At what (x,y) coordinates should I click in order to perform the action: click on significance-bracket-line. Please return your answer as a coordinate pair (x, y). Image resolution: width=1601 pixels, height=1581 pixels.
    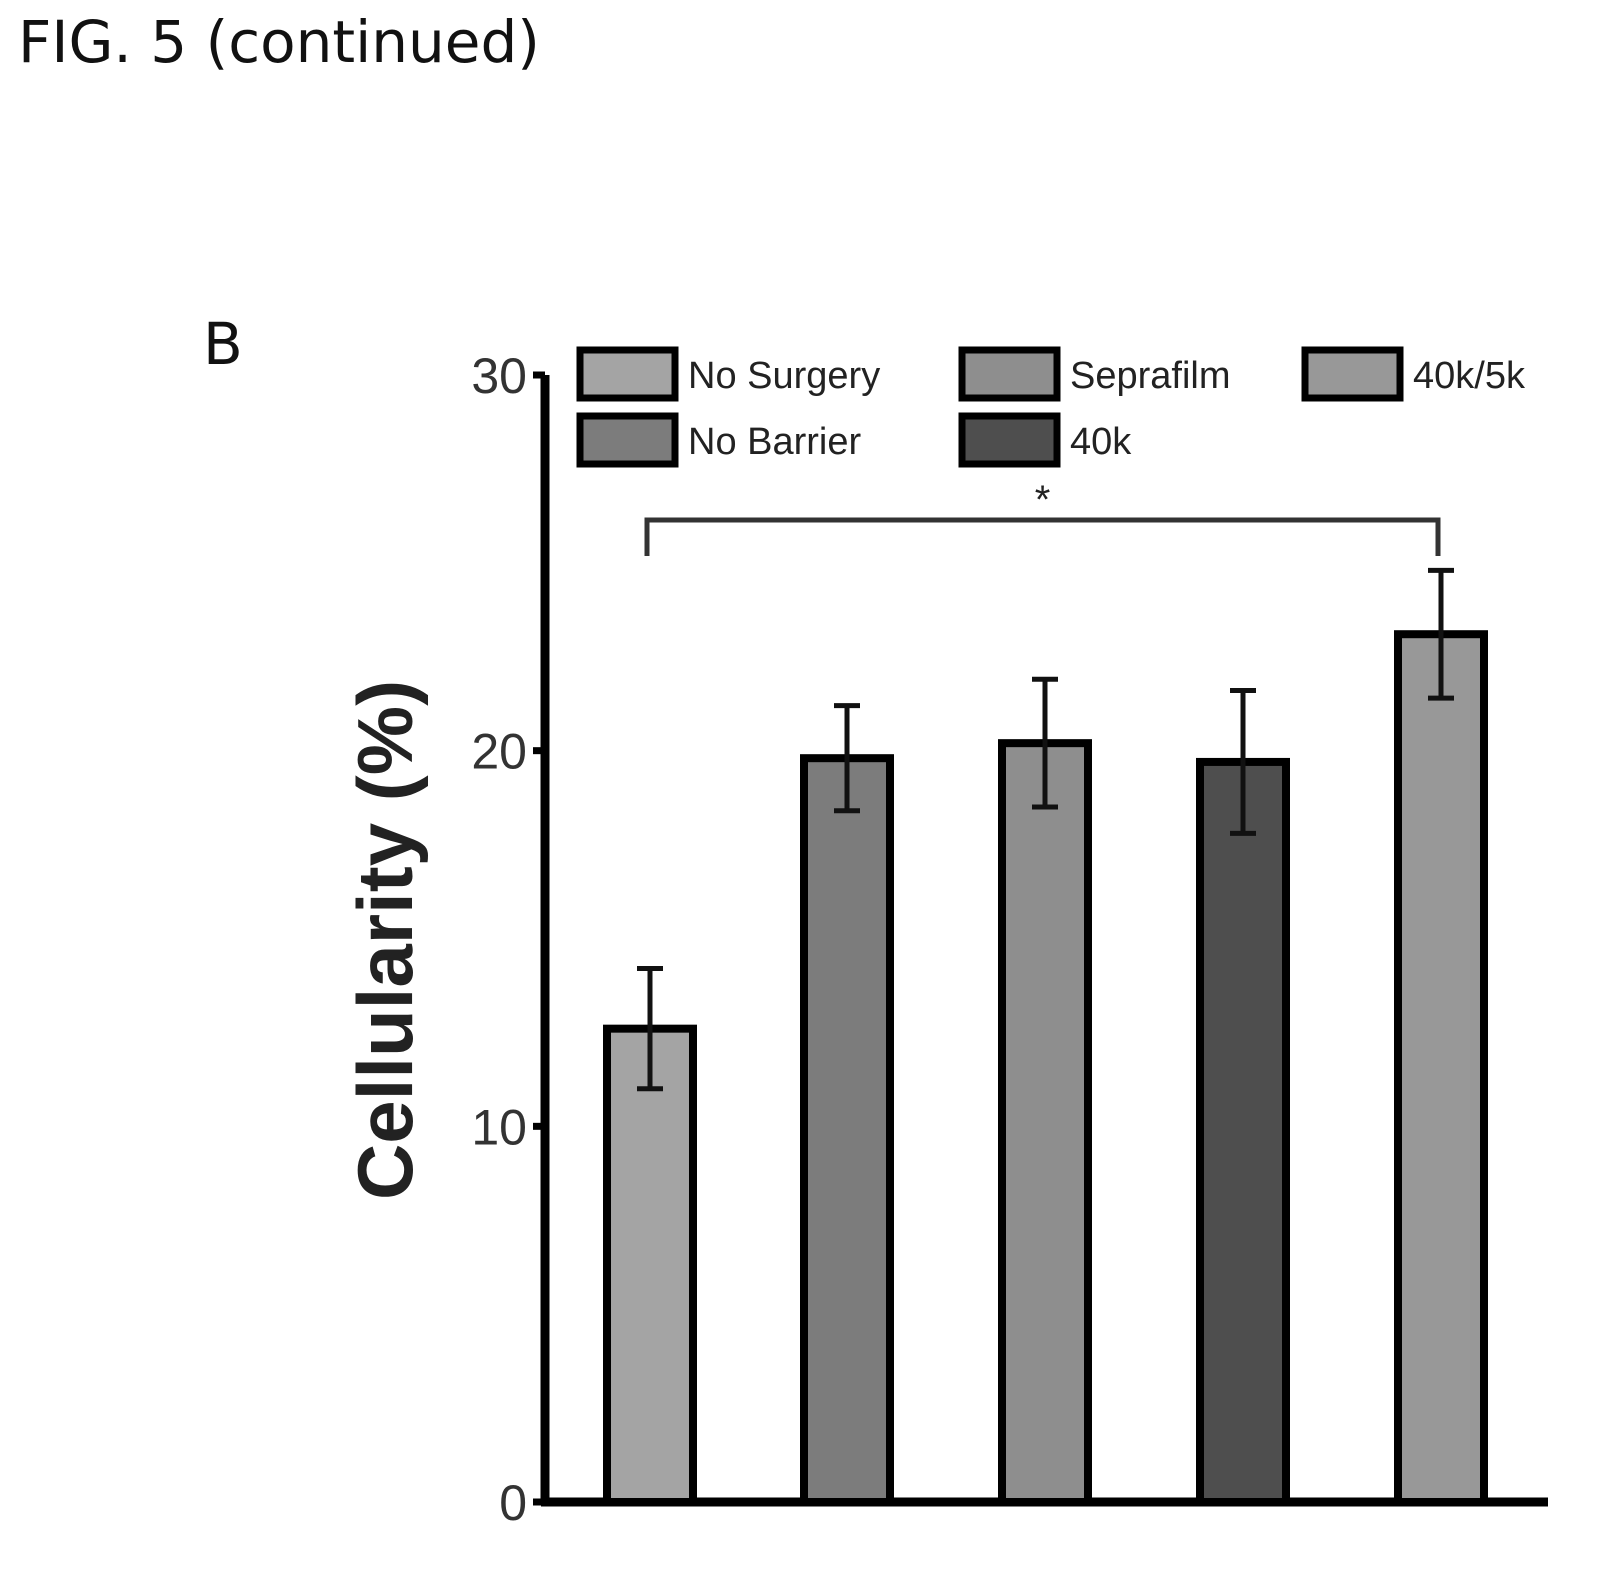
    Looking at the image, I should click on (1042, 536).